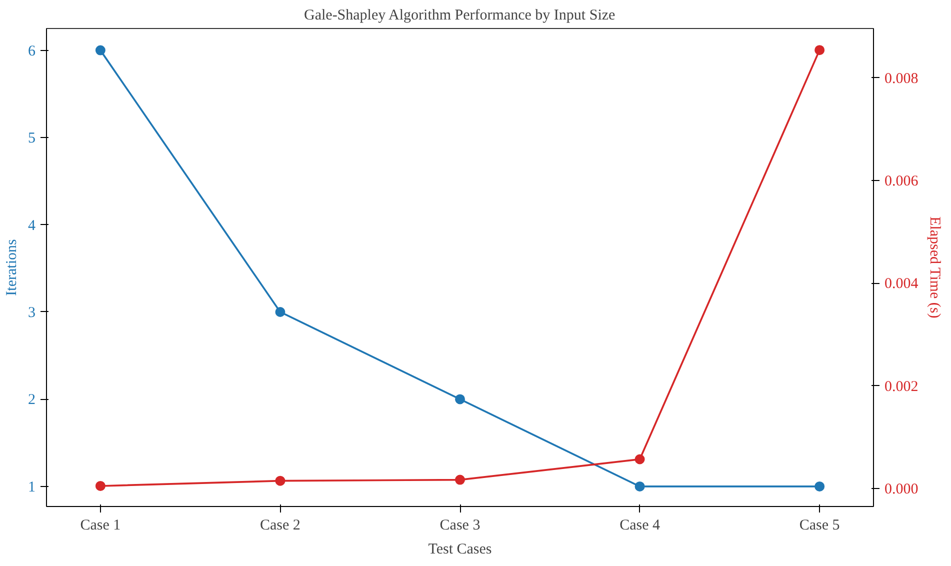 The height and width of the screenshot is (566, 951). I want to click on y-axis-title: Iterations, so click(12, 267).